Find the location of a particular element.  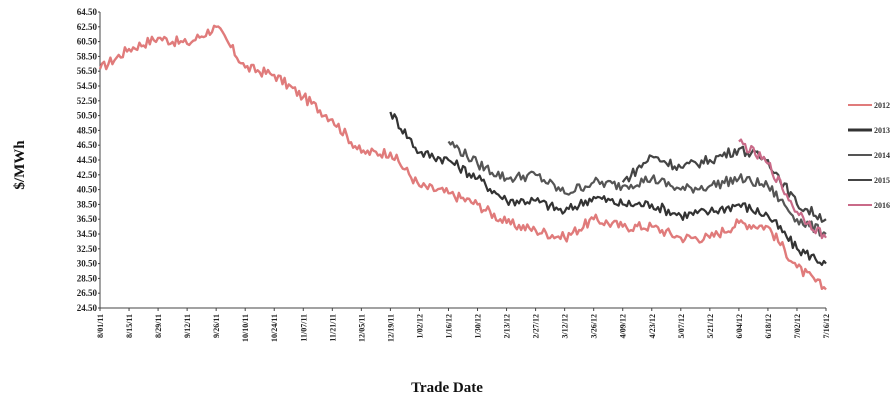

x-tick-label: 1/02/12 is located at coordinates (419, 326).